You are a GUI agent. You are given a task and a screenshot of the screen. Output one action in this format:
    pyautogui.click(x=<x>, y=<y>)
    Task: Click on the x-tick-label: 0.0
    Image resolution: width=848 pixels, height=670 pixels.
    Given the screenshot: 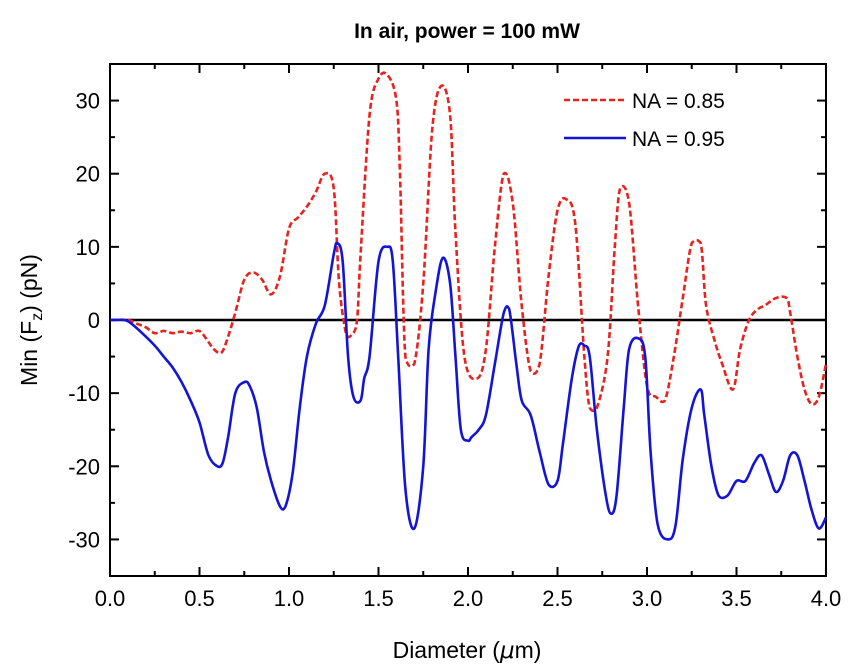 What is the action you would take?
    pyautogui.click(x=110, y=598)
    